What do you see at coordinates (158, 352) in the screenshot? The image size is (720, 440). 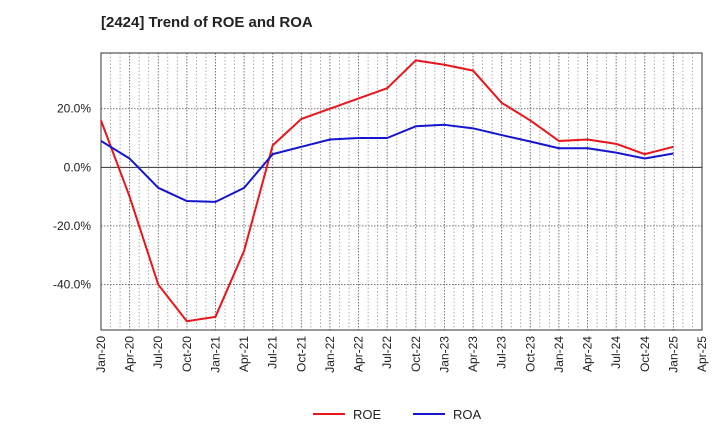 I see `x-tick-label: Jul-20` at bounding box center [158, 352].